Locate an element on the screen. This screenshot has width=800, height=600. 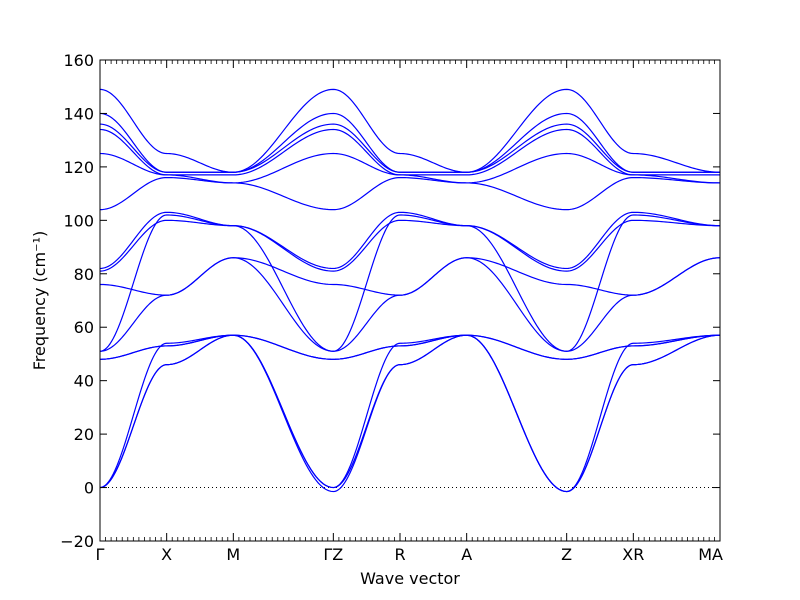
x-tick-label: A is located at coordinates (466, 554).